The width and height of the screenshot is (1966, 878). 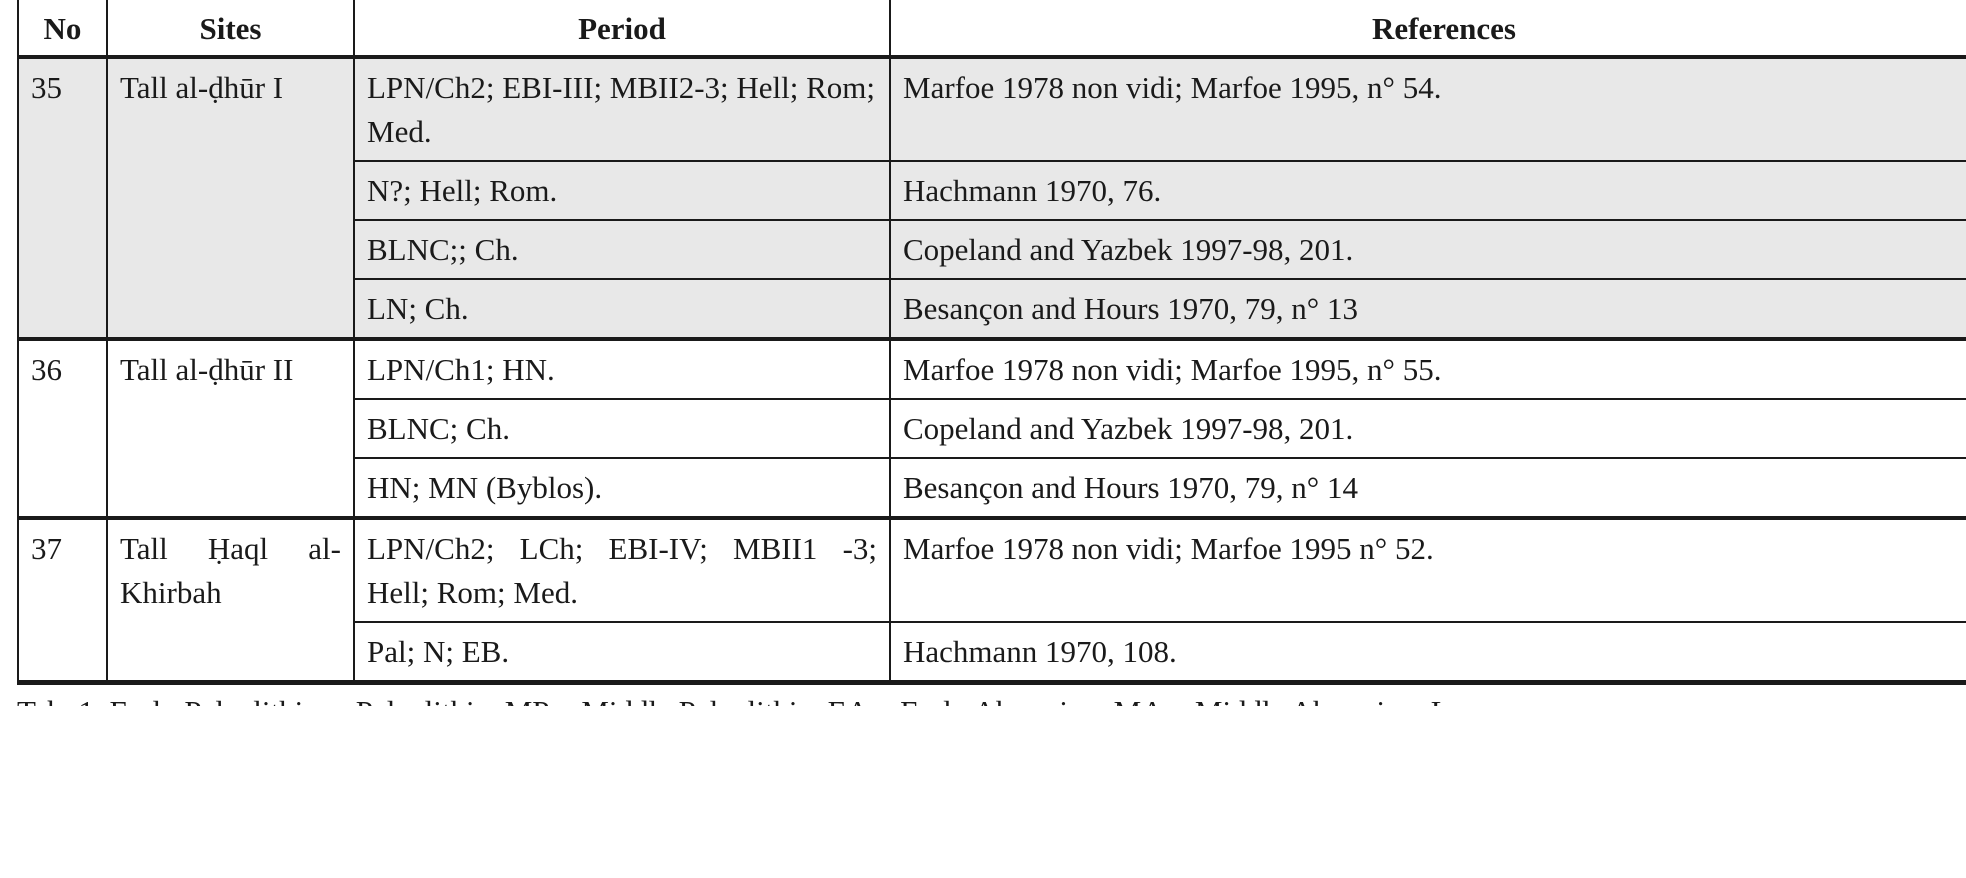 What do you see at coordinates (230, 429) in the screenshot?
I see `site-name: Tall al-ḍhūr II` at bounding box center [230, 429].